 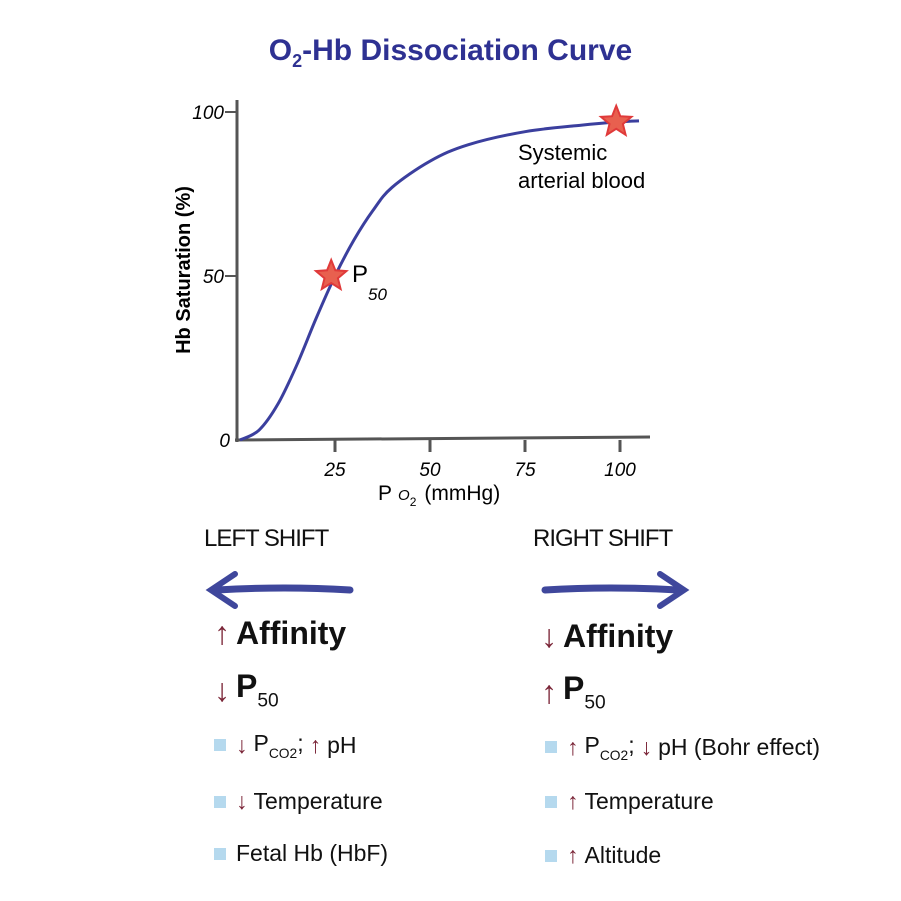 I want to click on right-item-temperature: ↑ Temperature, so click(x=629, y=801).